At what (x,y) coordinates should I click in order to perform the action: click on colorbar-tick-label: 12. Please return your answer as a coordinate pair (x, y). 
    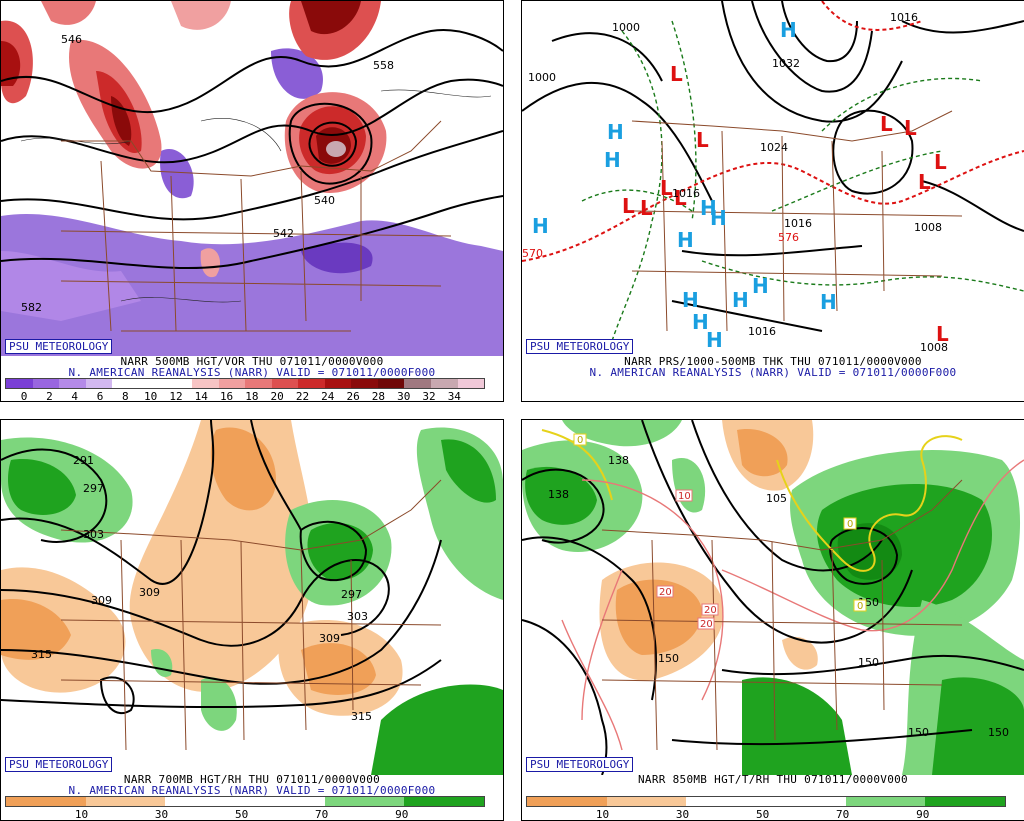
    Looking at the image, I should click on (176, 396).